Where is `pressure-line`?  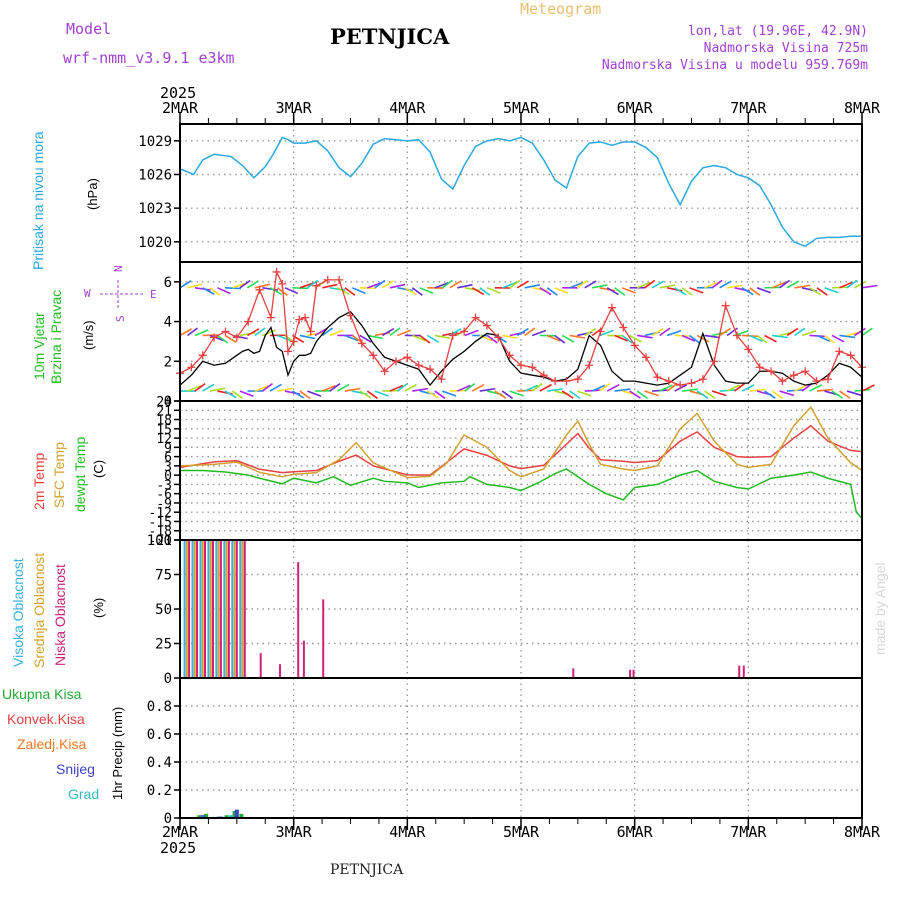 pressure-line is located at coordinates (520, 192).